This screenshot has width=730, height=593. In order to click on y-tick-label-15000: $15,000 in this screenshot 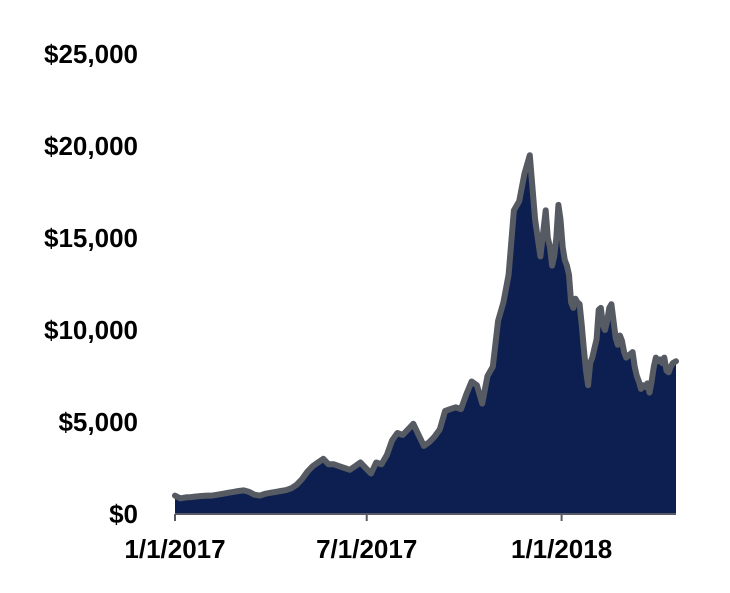, I will do `click(91, 238)`.